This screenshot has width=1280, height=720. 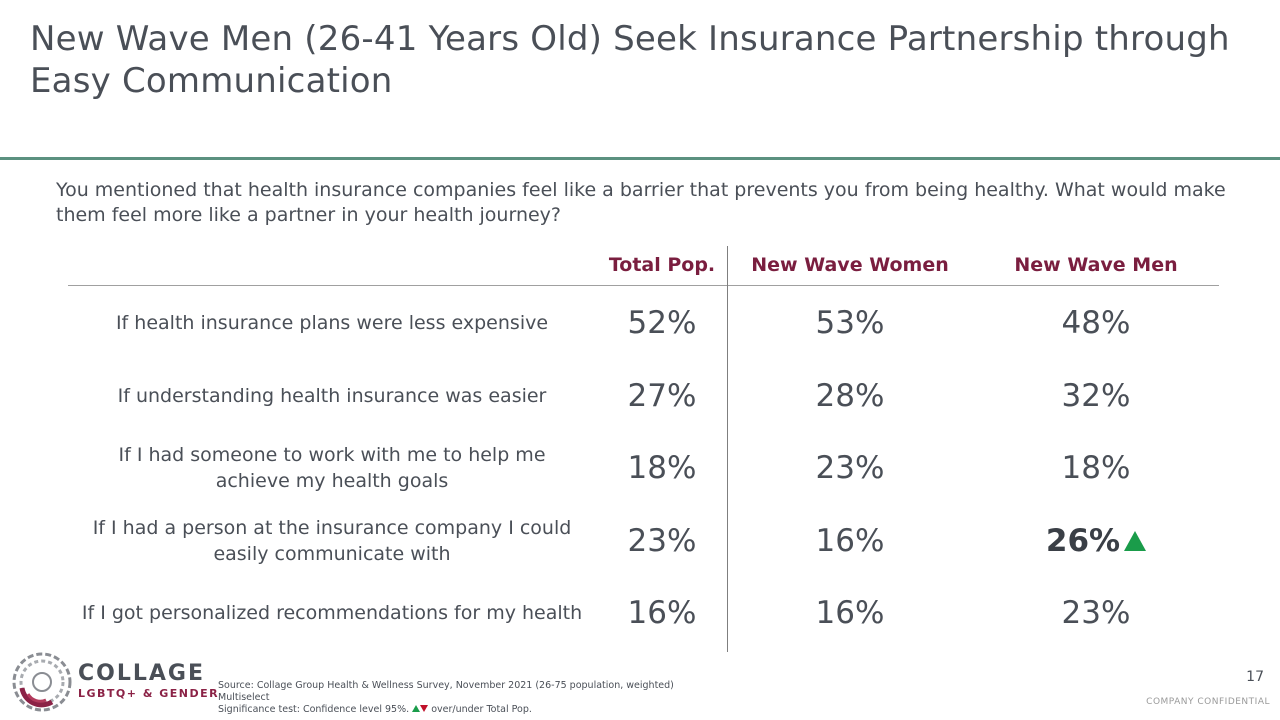 What do you see at coordinates (1083, 541) in the screenshot?
I see `value-men: 26%` at bounding box center [1083, 541].